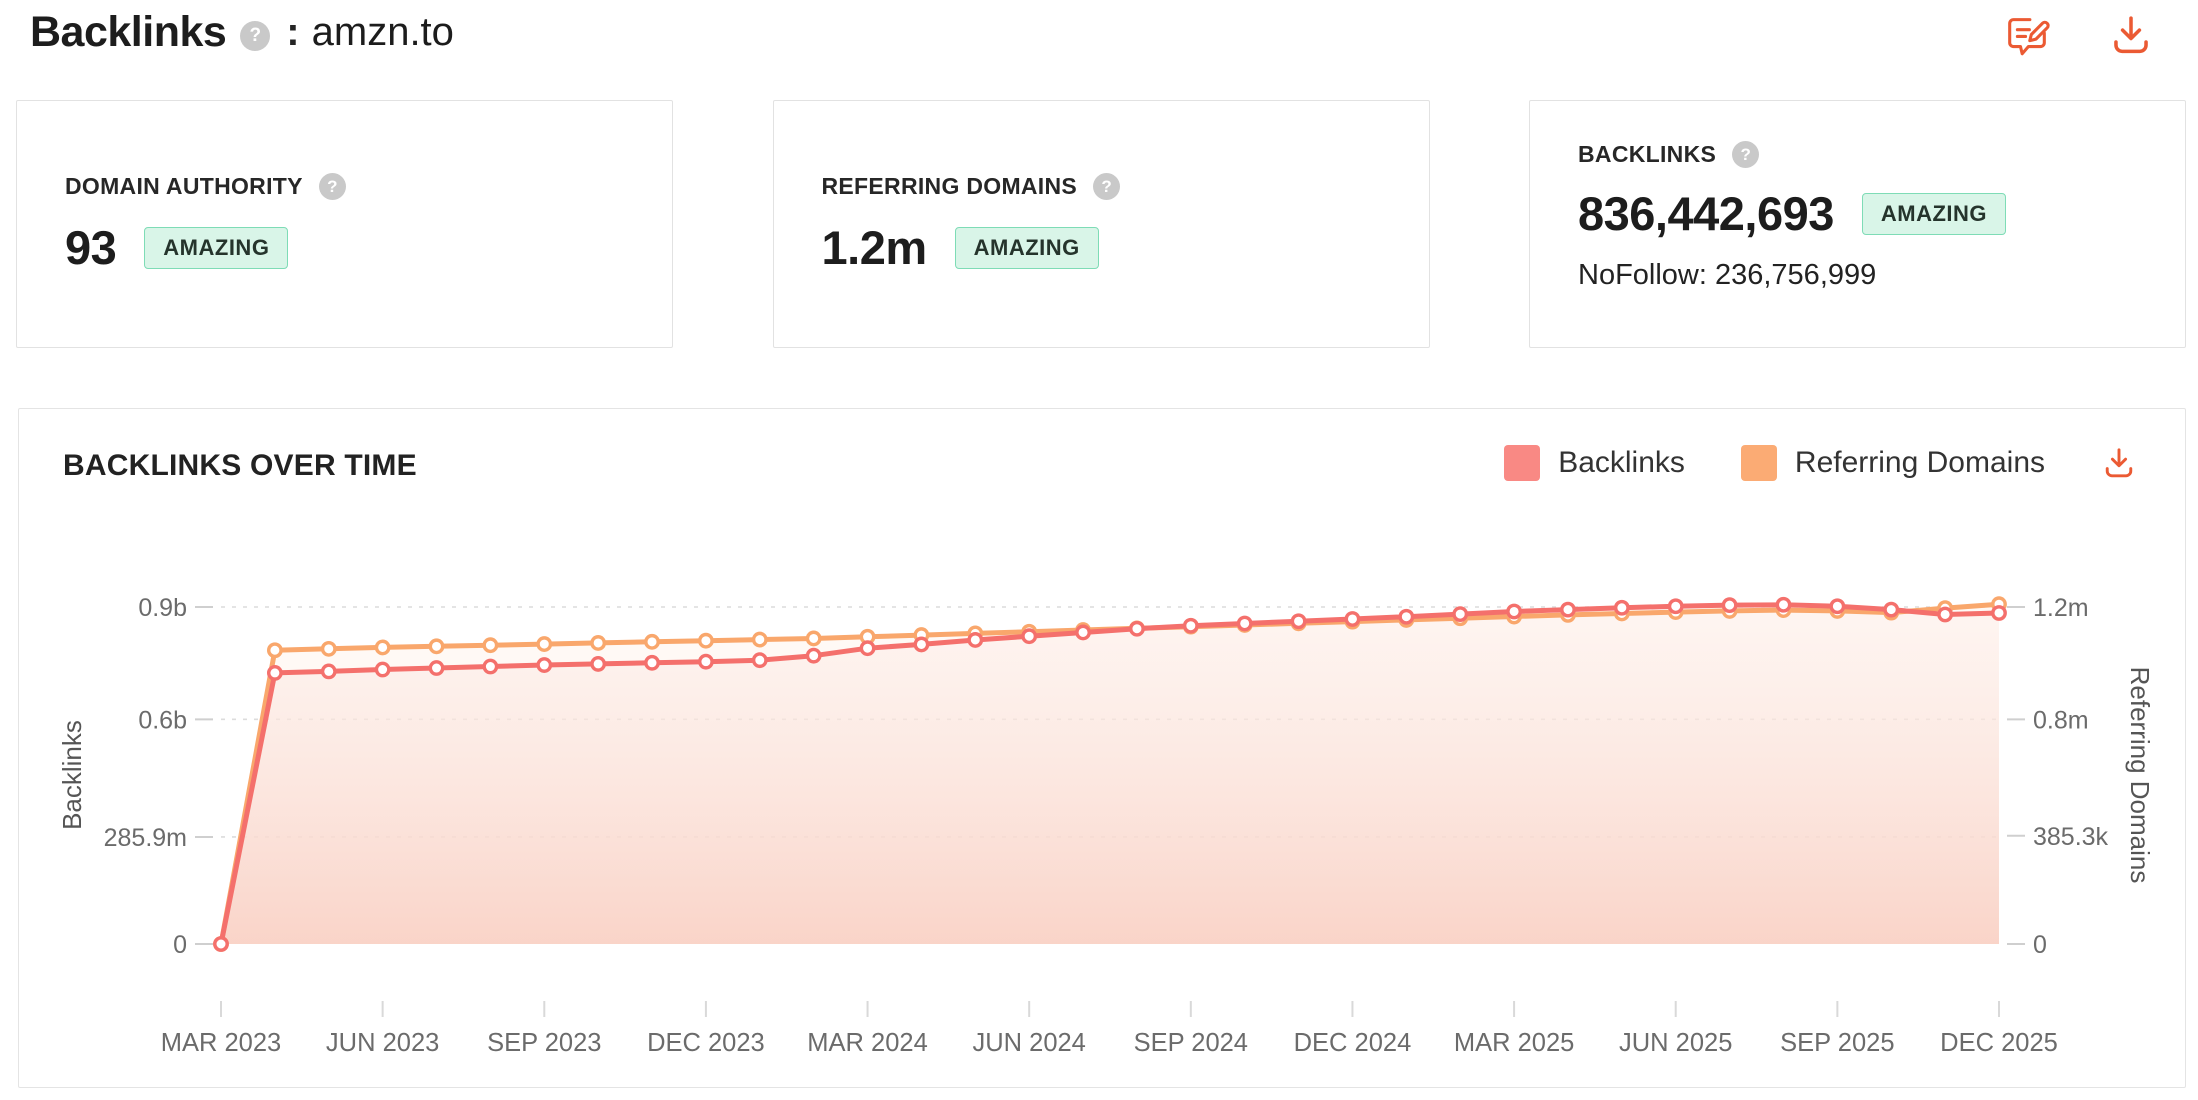  What do you see at coordinates (145, 838) in the screenshot?
I see `svg-text: 285.9m` at bounding box center [145, 838].